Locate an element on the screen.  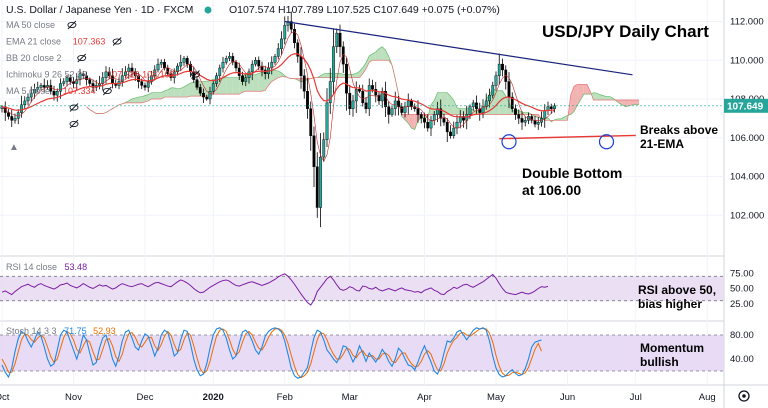
annotation-rsi-line2: bias higher is located at coordinates (670, 304).